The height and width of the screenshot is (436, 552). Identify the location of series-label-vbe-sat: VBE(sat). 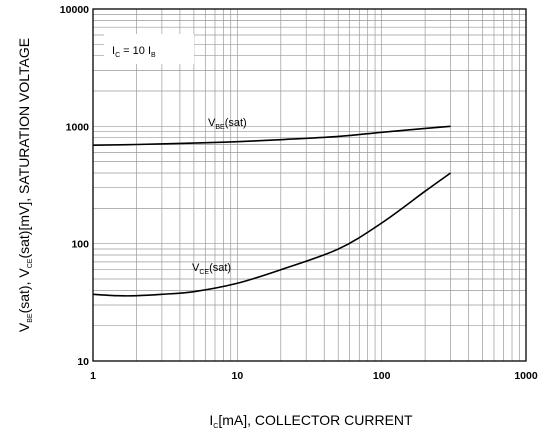
(227, 124).